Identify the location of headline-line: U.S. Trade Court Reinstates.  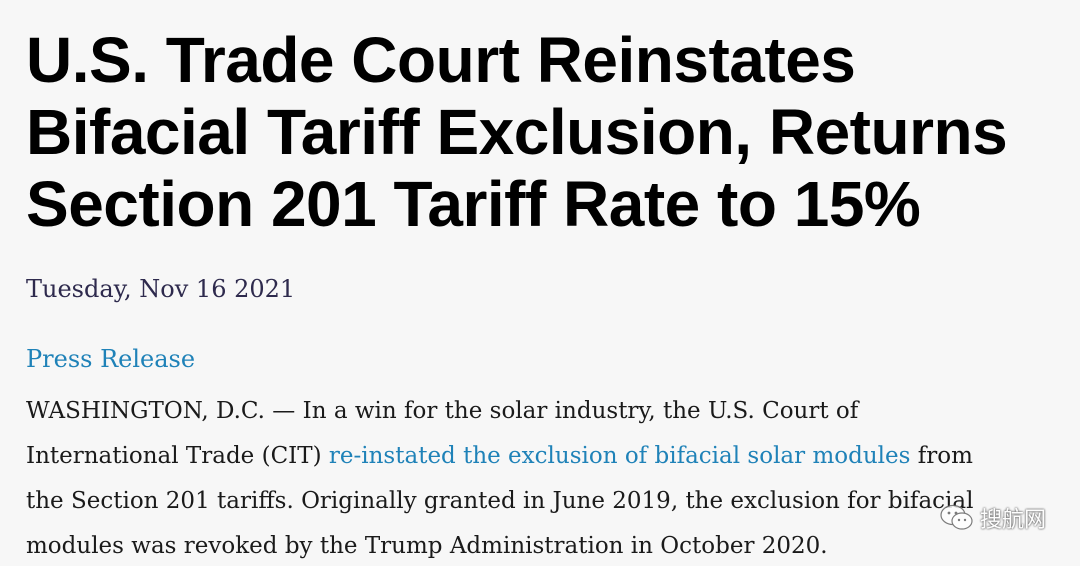
(441, 60).